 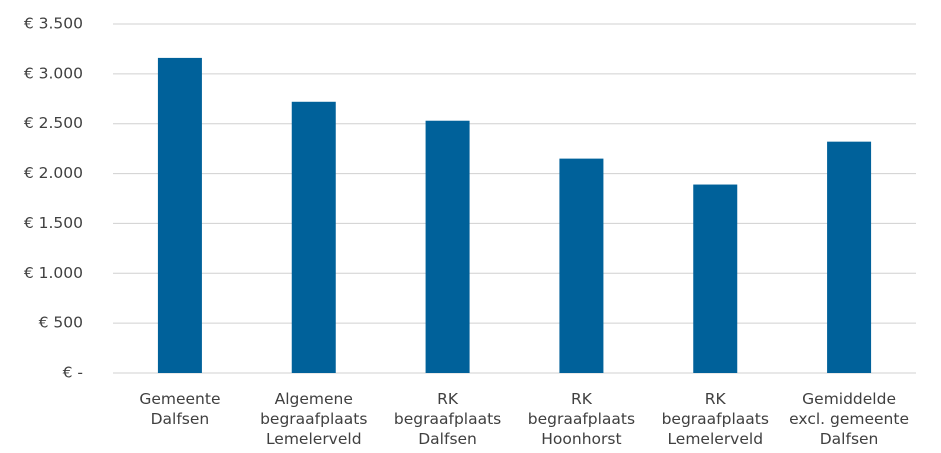 What do you see at coordinates (581, 419) in the screenshot?
I see `x-tick-label: RK begraafplaats Hoonhorst` at bounding box center [581, 419].